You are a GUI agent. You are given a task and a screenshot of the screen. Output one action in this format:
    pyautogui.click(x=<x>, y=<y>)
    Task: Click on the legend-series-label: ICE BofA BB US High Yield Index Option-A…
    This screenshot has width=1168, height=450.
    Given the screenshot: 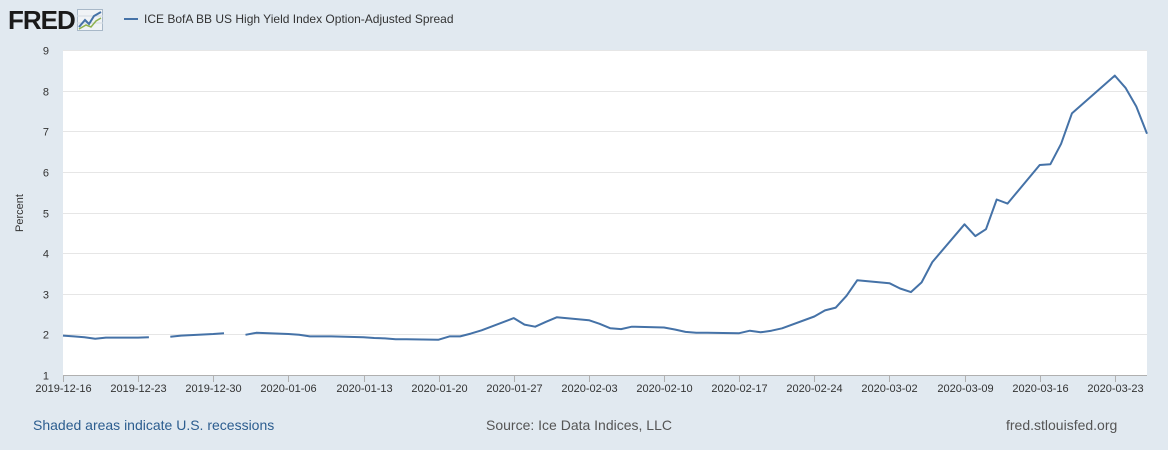 What is the action you would take?
    pyautogui.click(x=299, y=19)
    